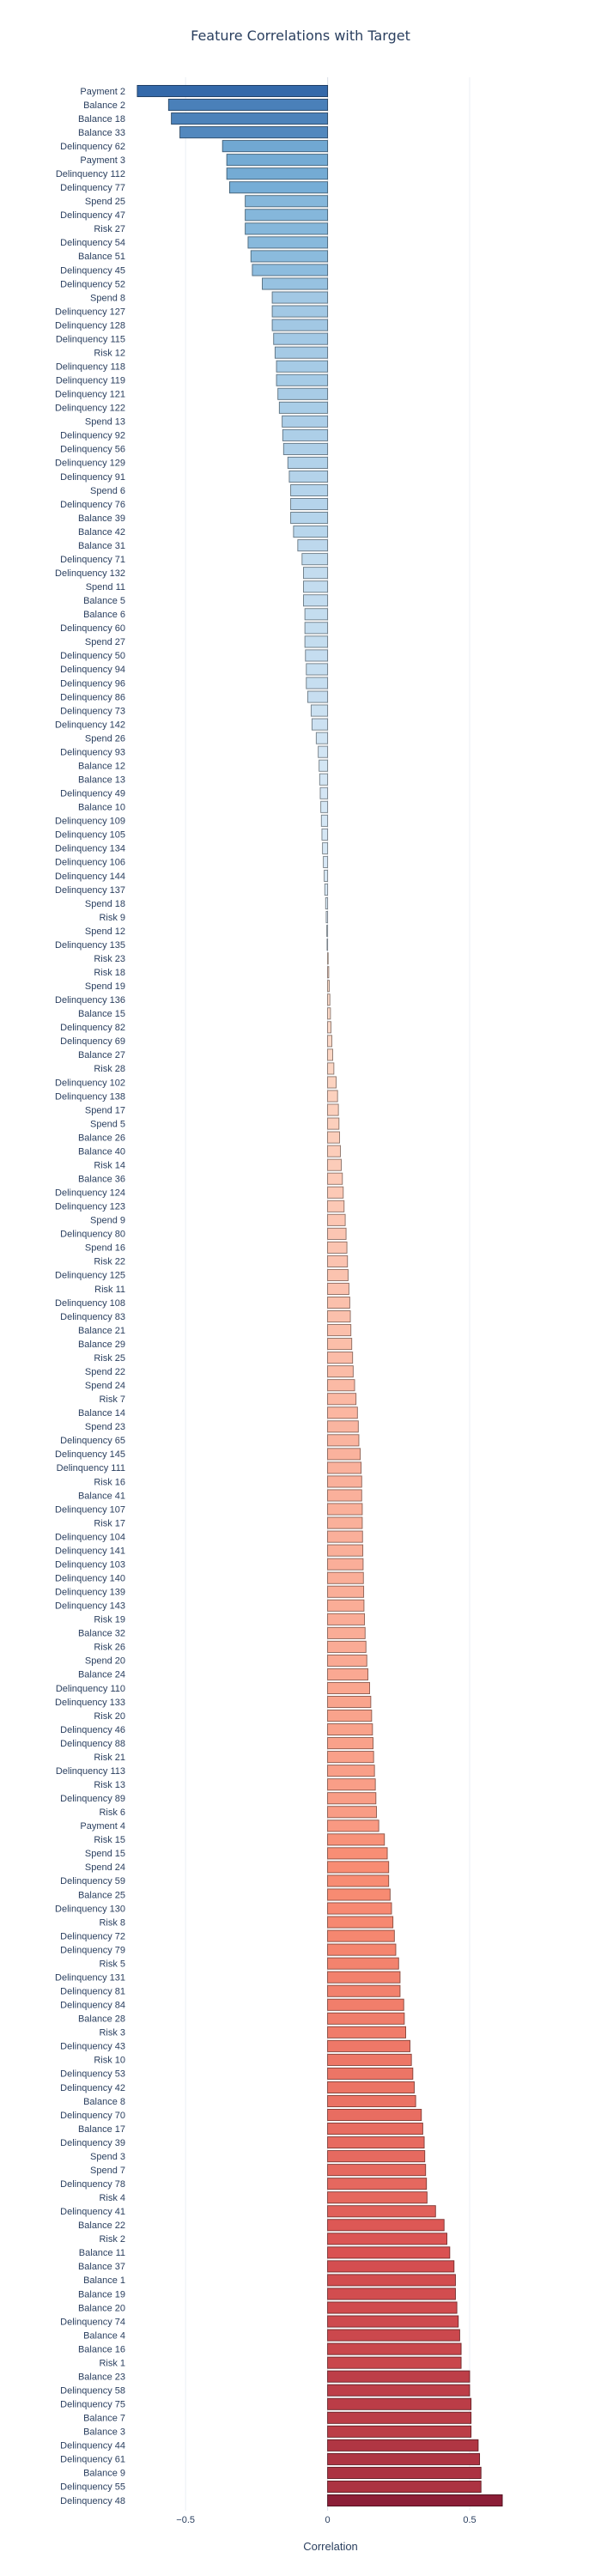 The width and height of the screenshot is (601, 2576). Describe the element at coordinates (90, 1593) in the screenshot. I see `y-tick-label: Delinquency 139` at that location.